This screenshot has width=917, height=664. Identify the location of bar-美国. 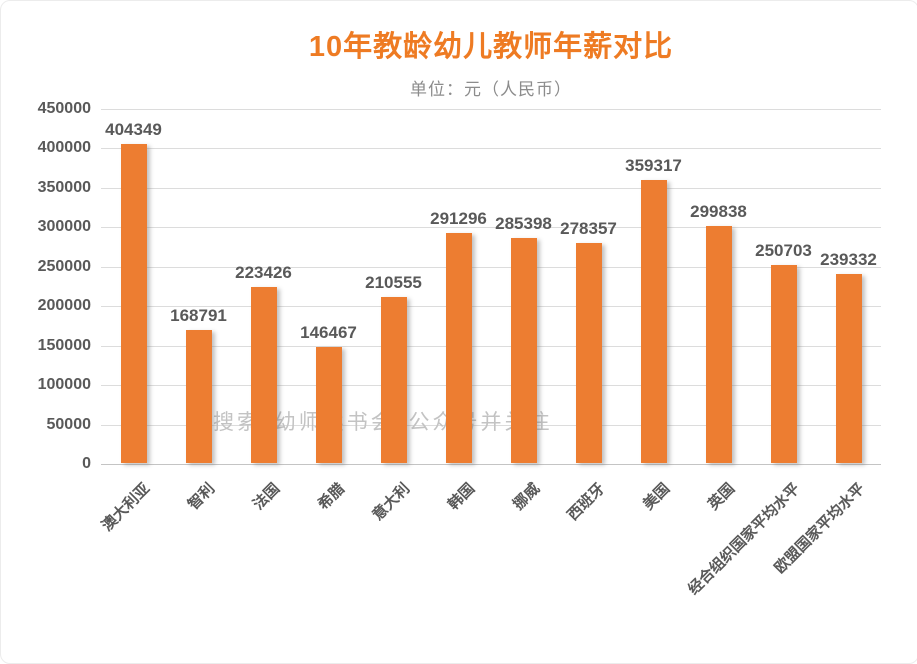
(653, 321).